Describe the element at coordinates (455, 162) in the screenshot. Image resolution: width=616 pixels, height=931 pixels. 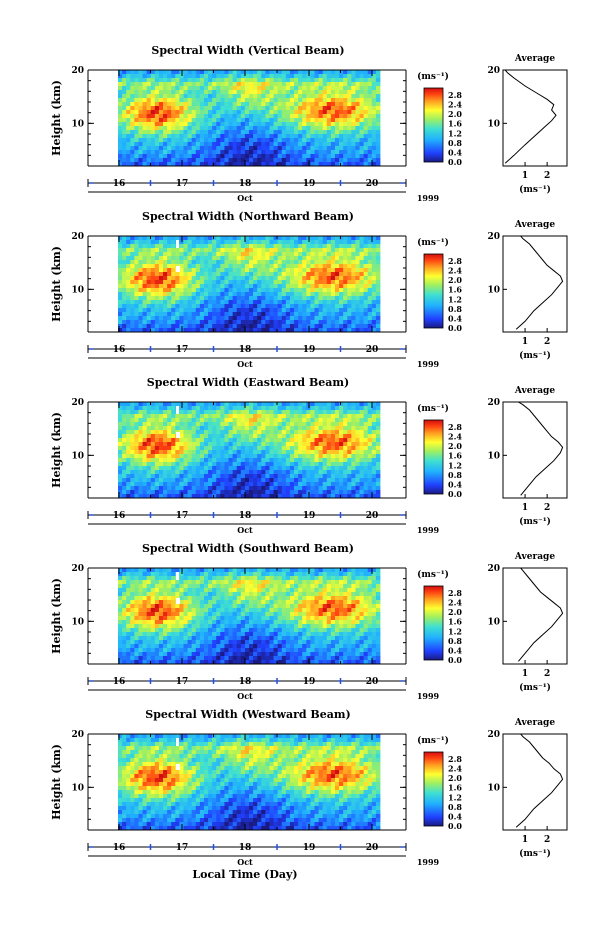
I see `colorbar-tick-label: 0.0` at that location.